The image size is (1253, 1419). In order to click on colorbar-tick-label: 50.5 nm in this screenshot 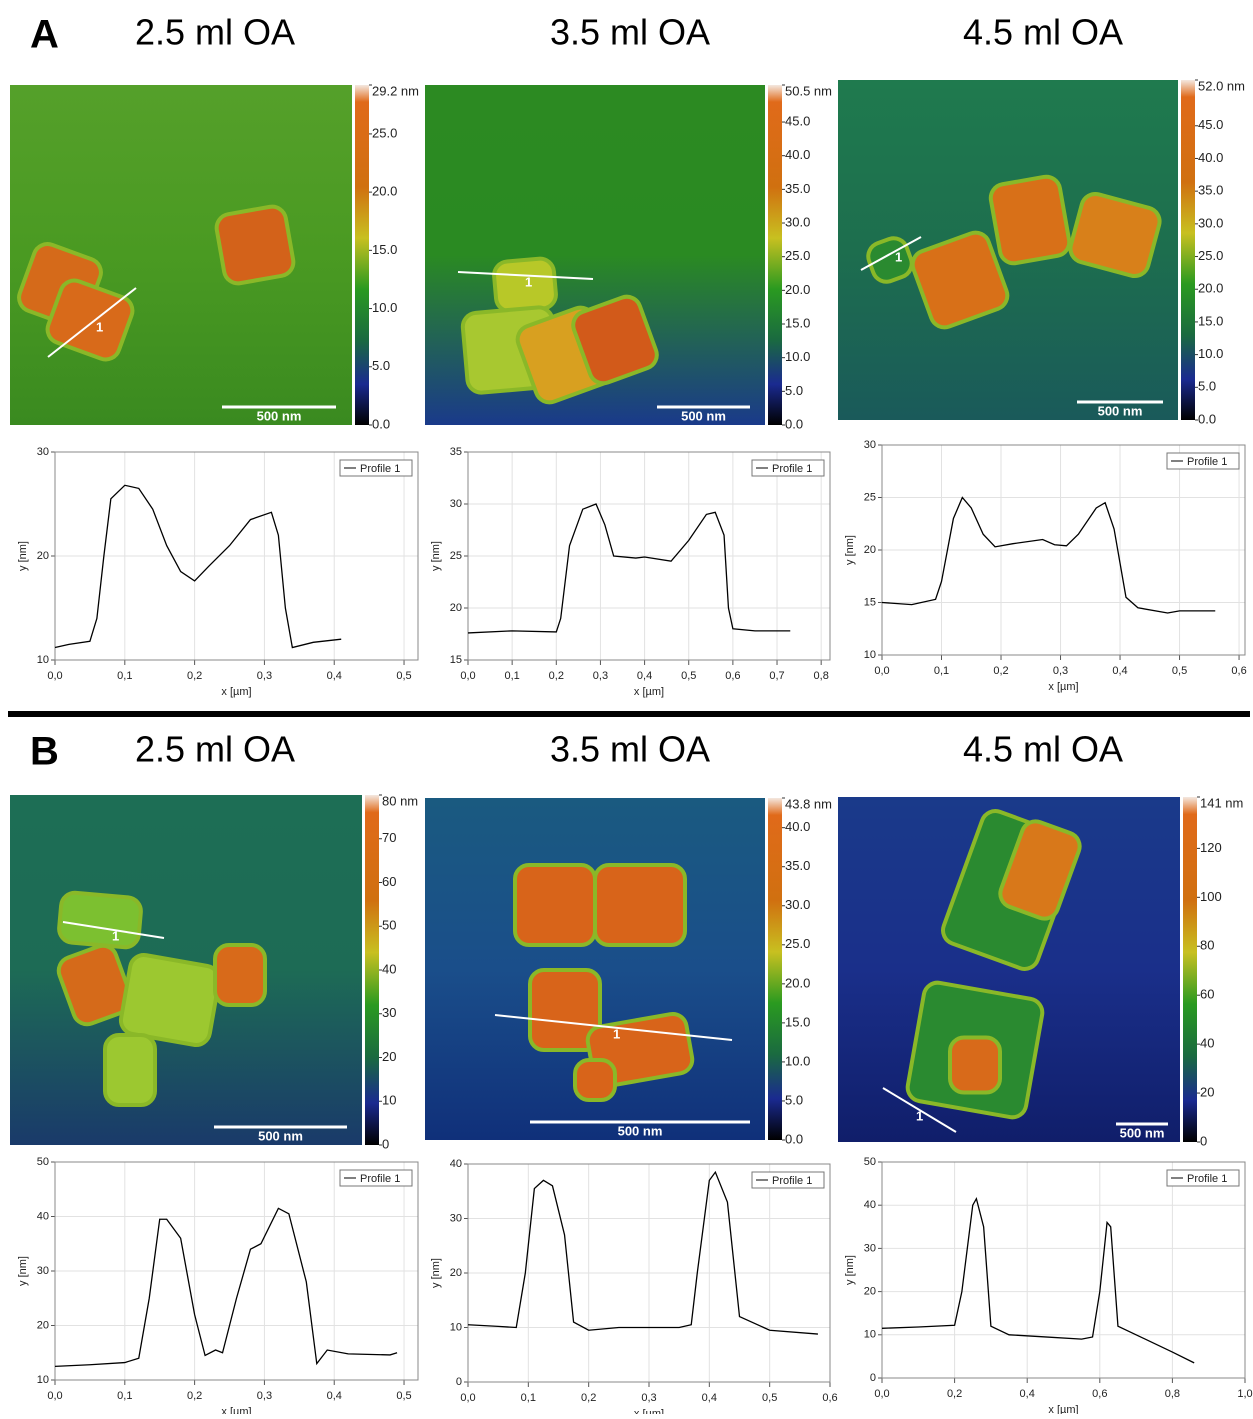, I will do `click(808, 90)`.